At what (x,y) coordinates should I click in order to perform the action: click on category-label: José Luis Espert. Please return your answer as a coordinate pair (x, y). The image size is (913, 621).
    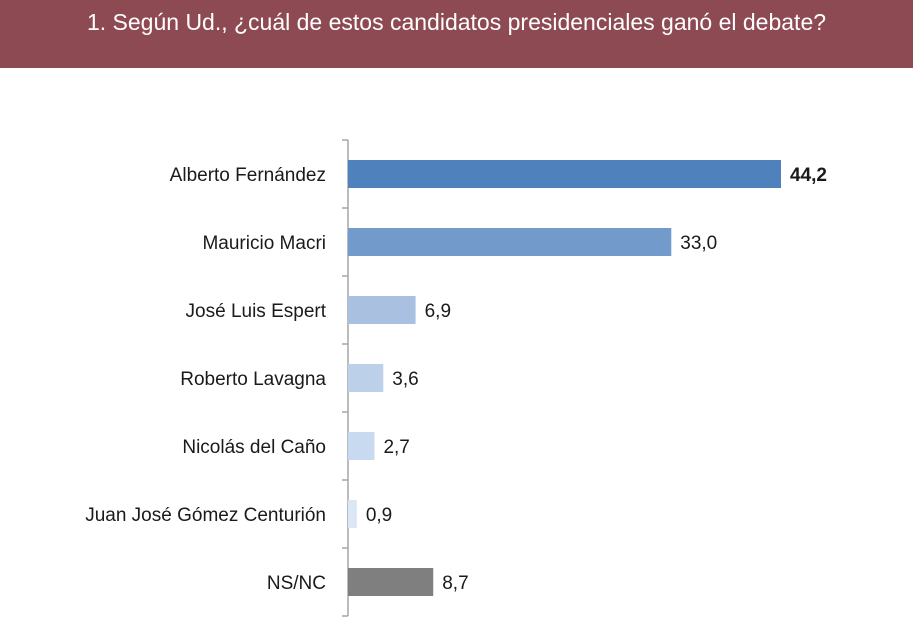
    Looking at the image, I should click on (256, 311).